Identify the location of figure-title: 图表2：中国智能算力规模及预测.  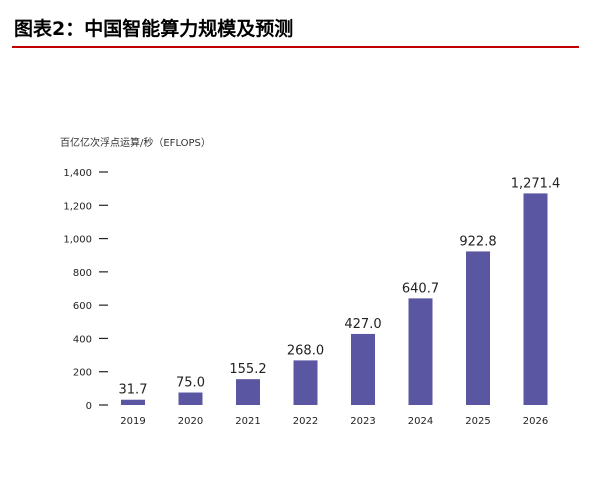
(154, 29).